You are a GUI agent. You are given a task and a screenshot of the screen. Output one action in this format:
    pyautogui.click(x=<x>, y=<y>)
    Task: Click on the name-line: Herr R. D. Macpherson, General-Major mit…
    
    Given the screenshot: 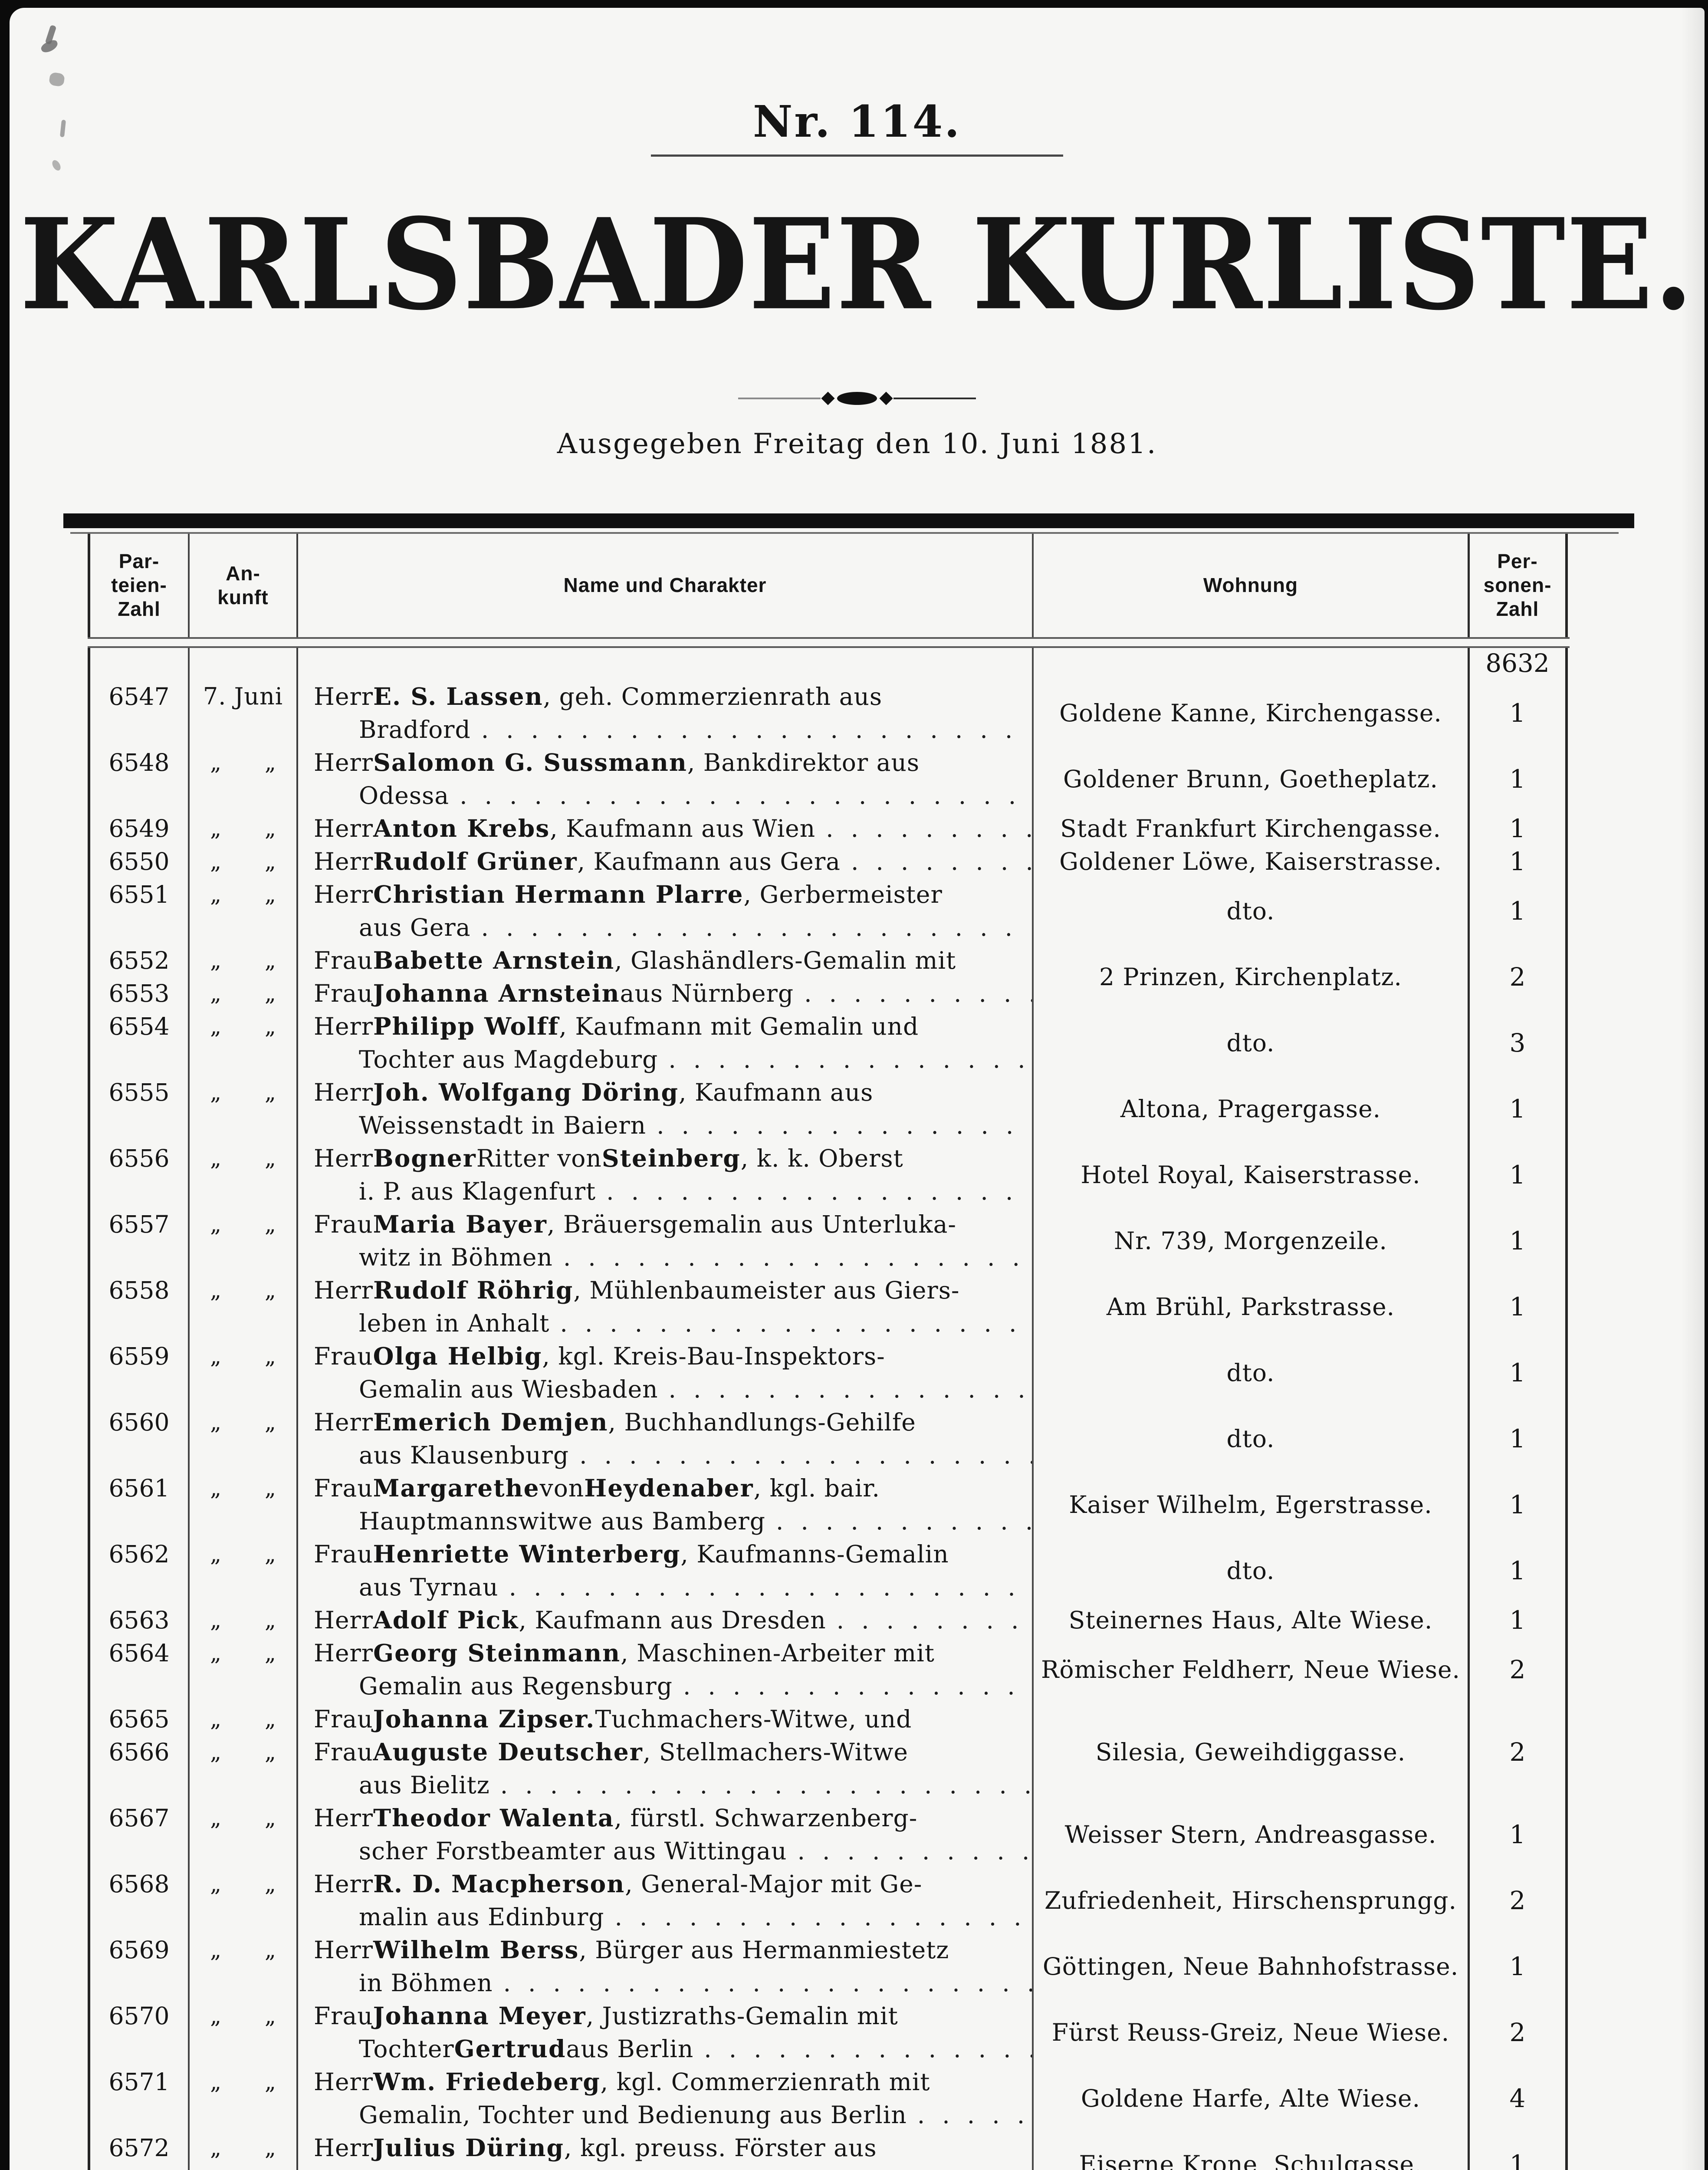 What is the action you would take?
    pyautogui.click(x=618, y=1883)
    